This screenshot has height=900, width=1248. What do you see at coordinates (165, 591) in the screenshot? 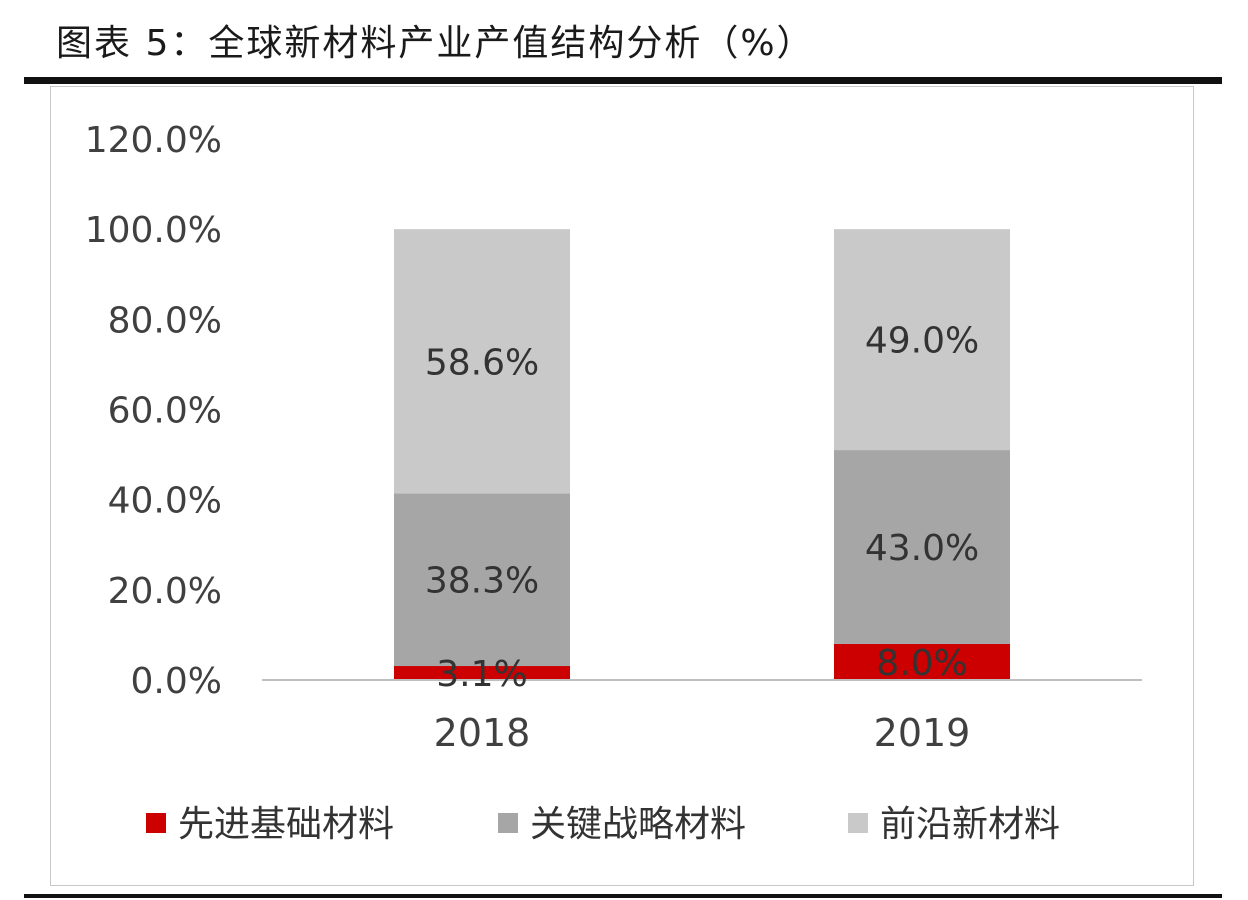
I see `y-tick-label: 20.0%` at bounding box center [165, 591].